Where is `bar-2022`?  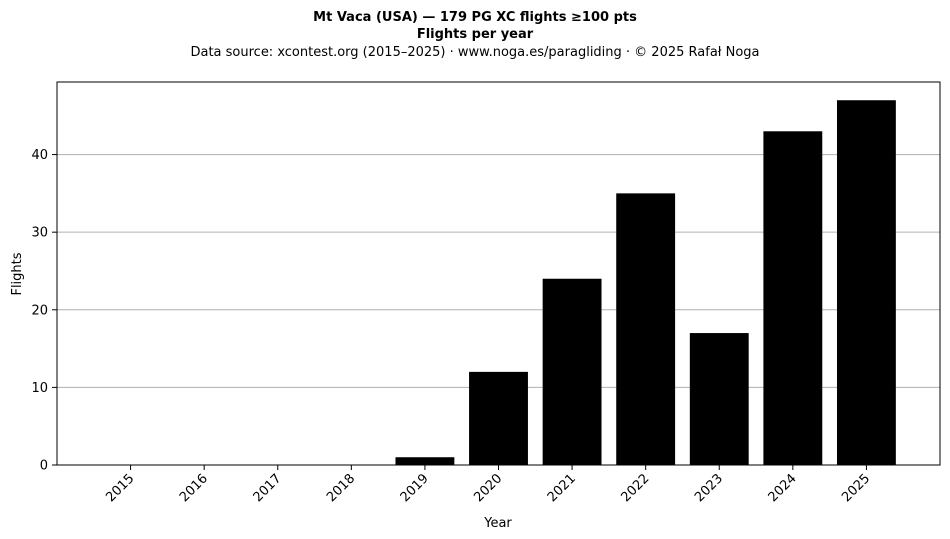
bar-2022 is located at coordinates (646, 329).